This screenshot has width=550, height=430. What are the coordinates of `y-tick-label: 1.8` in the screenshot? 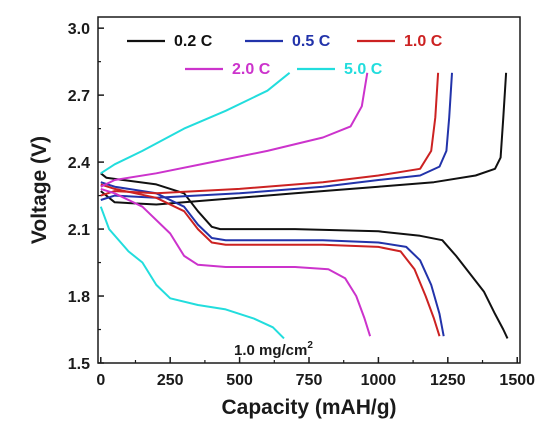 It's located at (79, 297).